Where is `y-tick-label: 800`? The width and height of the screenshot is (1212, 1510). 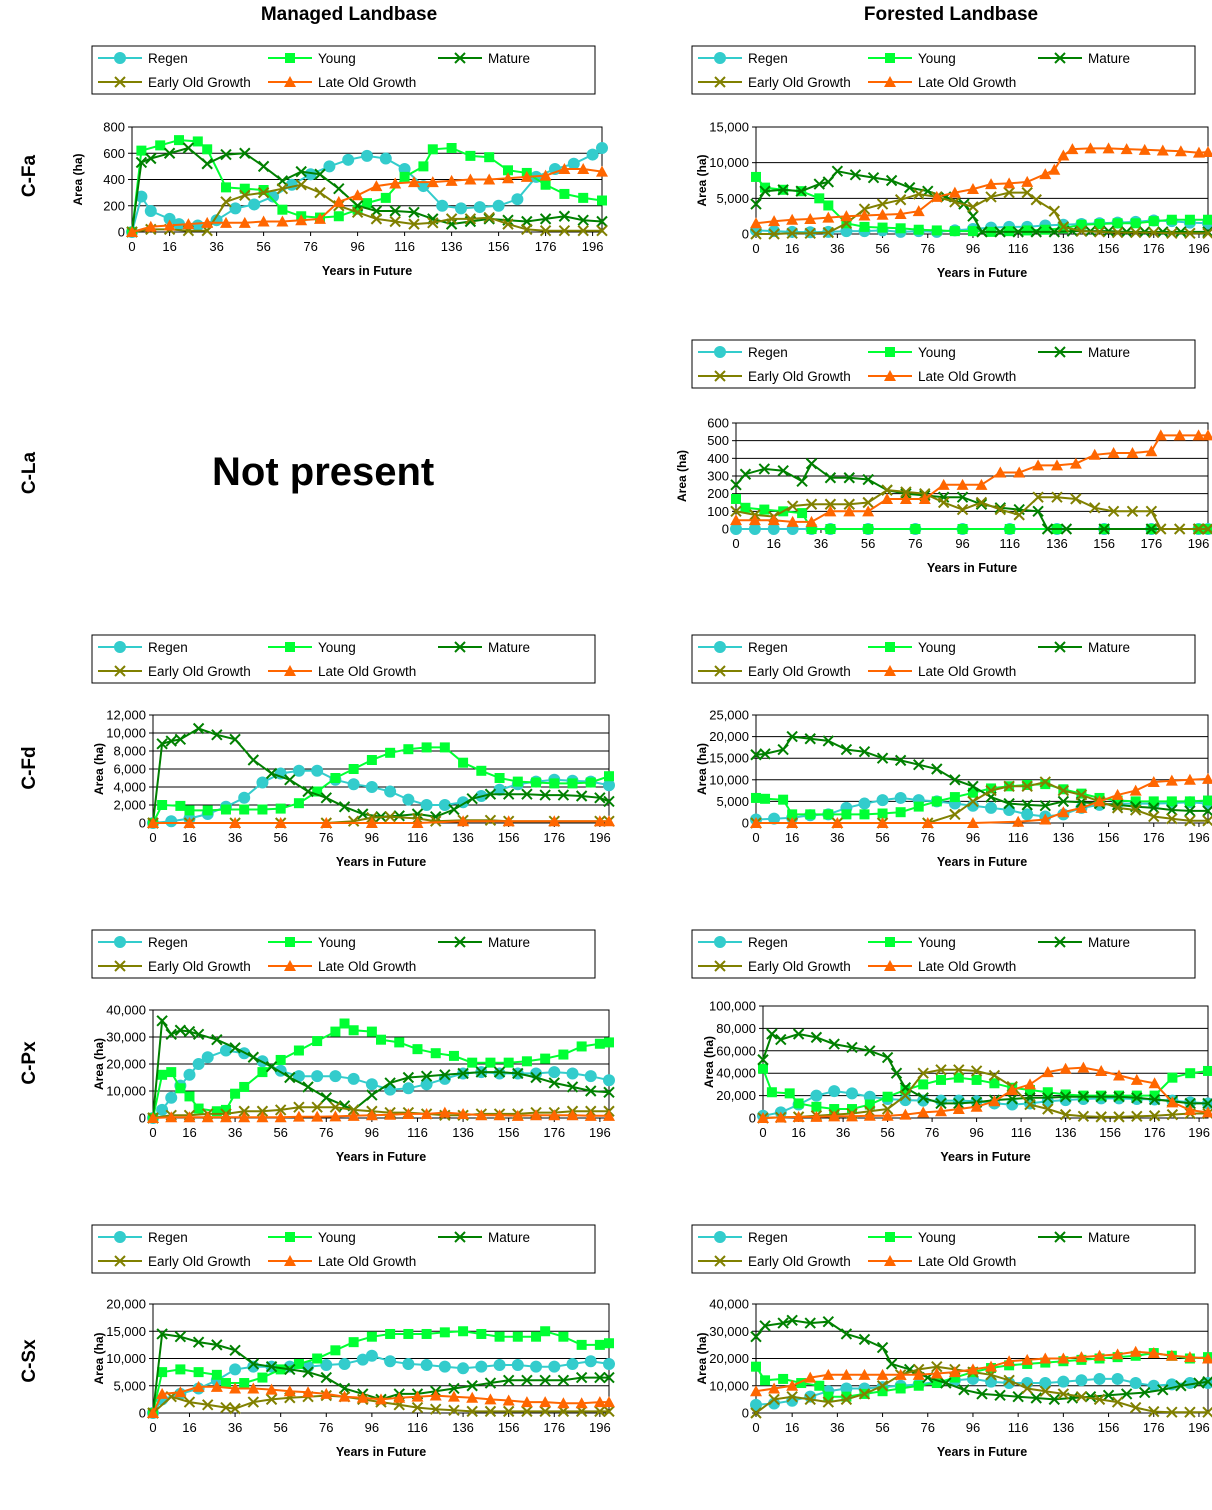 y-tick-label: 800 is located at coordinates (114, 127).